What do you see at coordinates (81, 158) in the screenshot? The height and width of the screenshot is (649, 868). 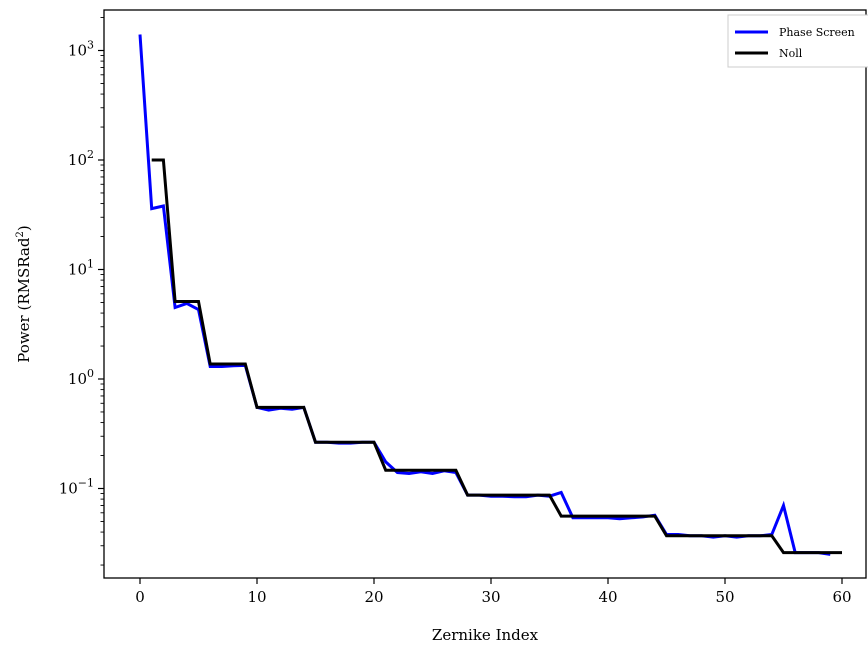 I see `y-tick-label: 10²` at bounding box center [81, 158].